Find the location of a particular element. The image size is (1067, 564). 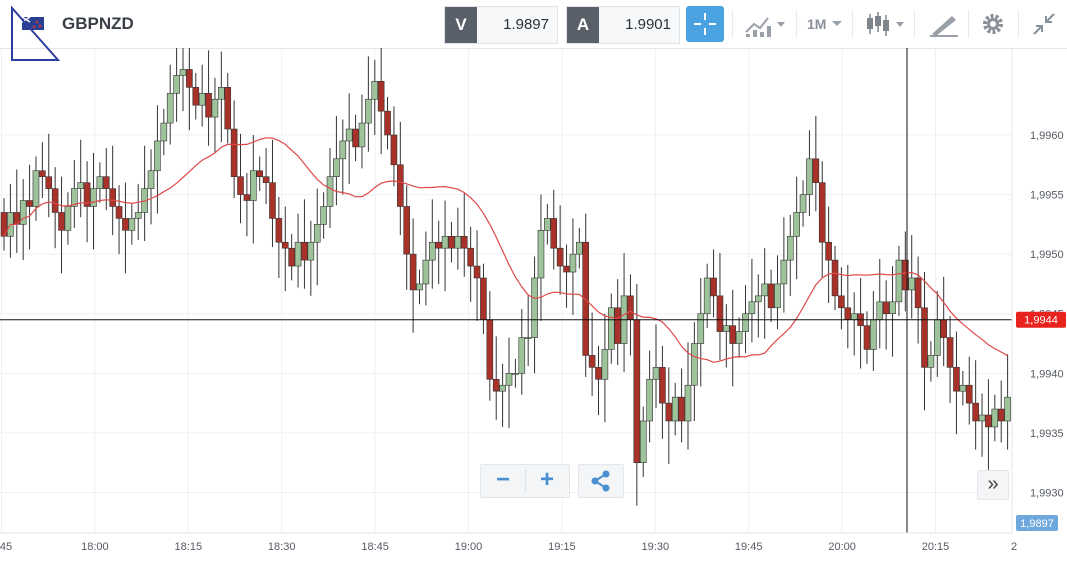

y-tick-label: 1,9940 is located at coordinates (1047, 374).